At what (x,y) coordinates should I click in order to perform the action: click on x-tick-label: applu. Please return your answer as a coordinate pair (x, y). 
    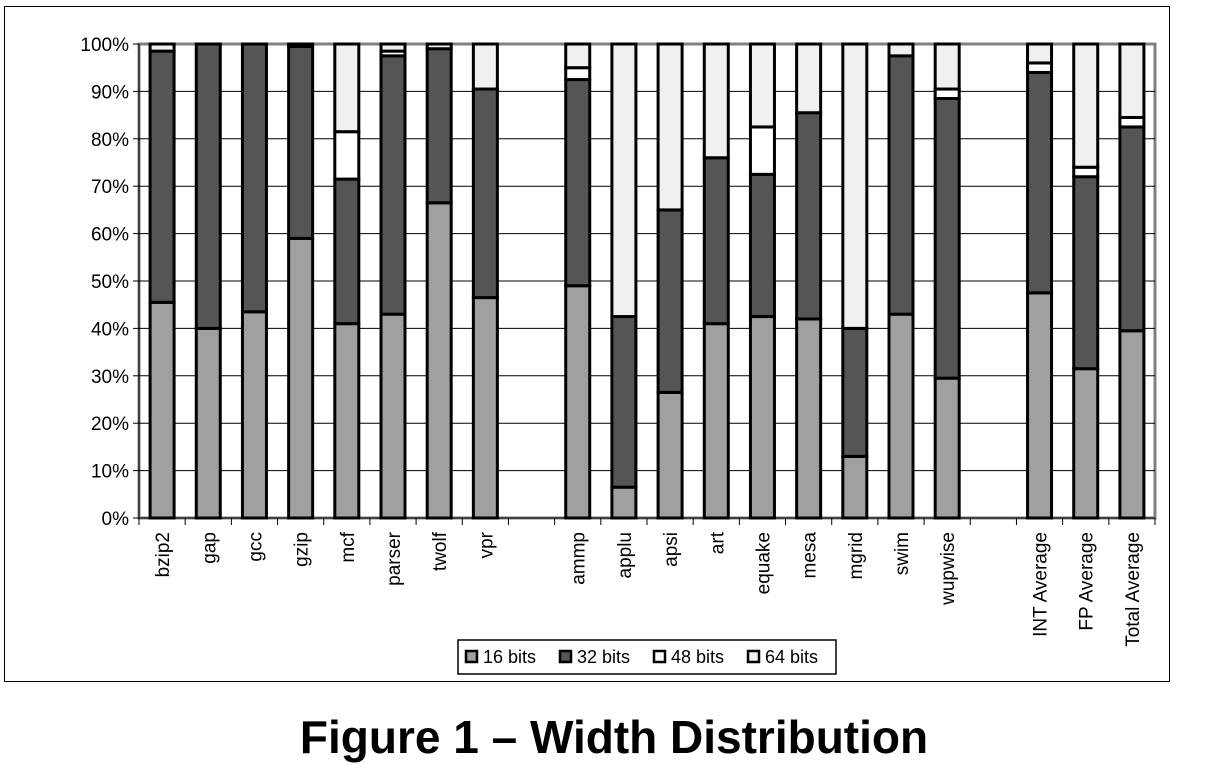
    Looking at the image, I should click on (625, 555).